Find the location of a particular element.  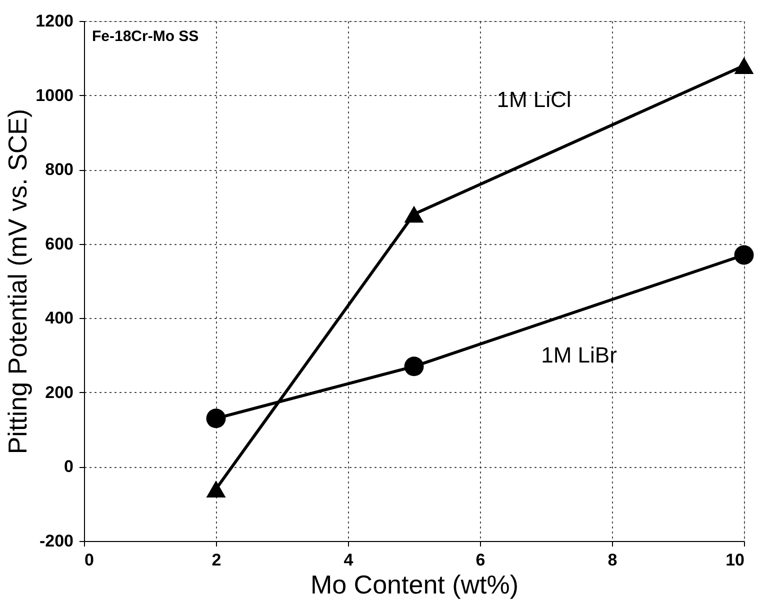

annotation: Fe-18Cr-Mo SS is located at coordinates (145, 36).